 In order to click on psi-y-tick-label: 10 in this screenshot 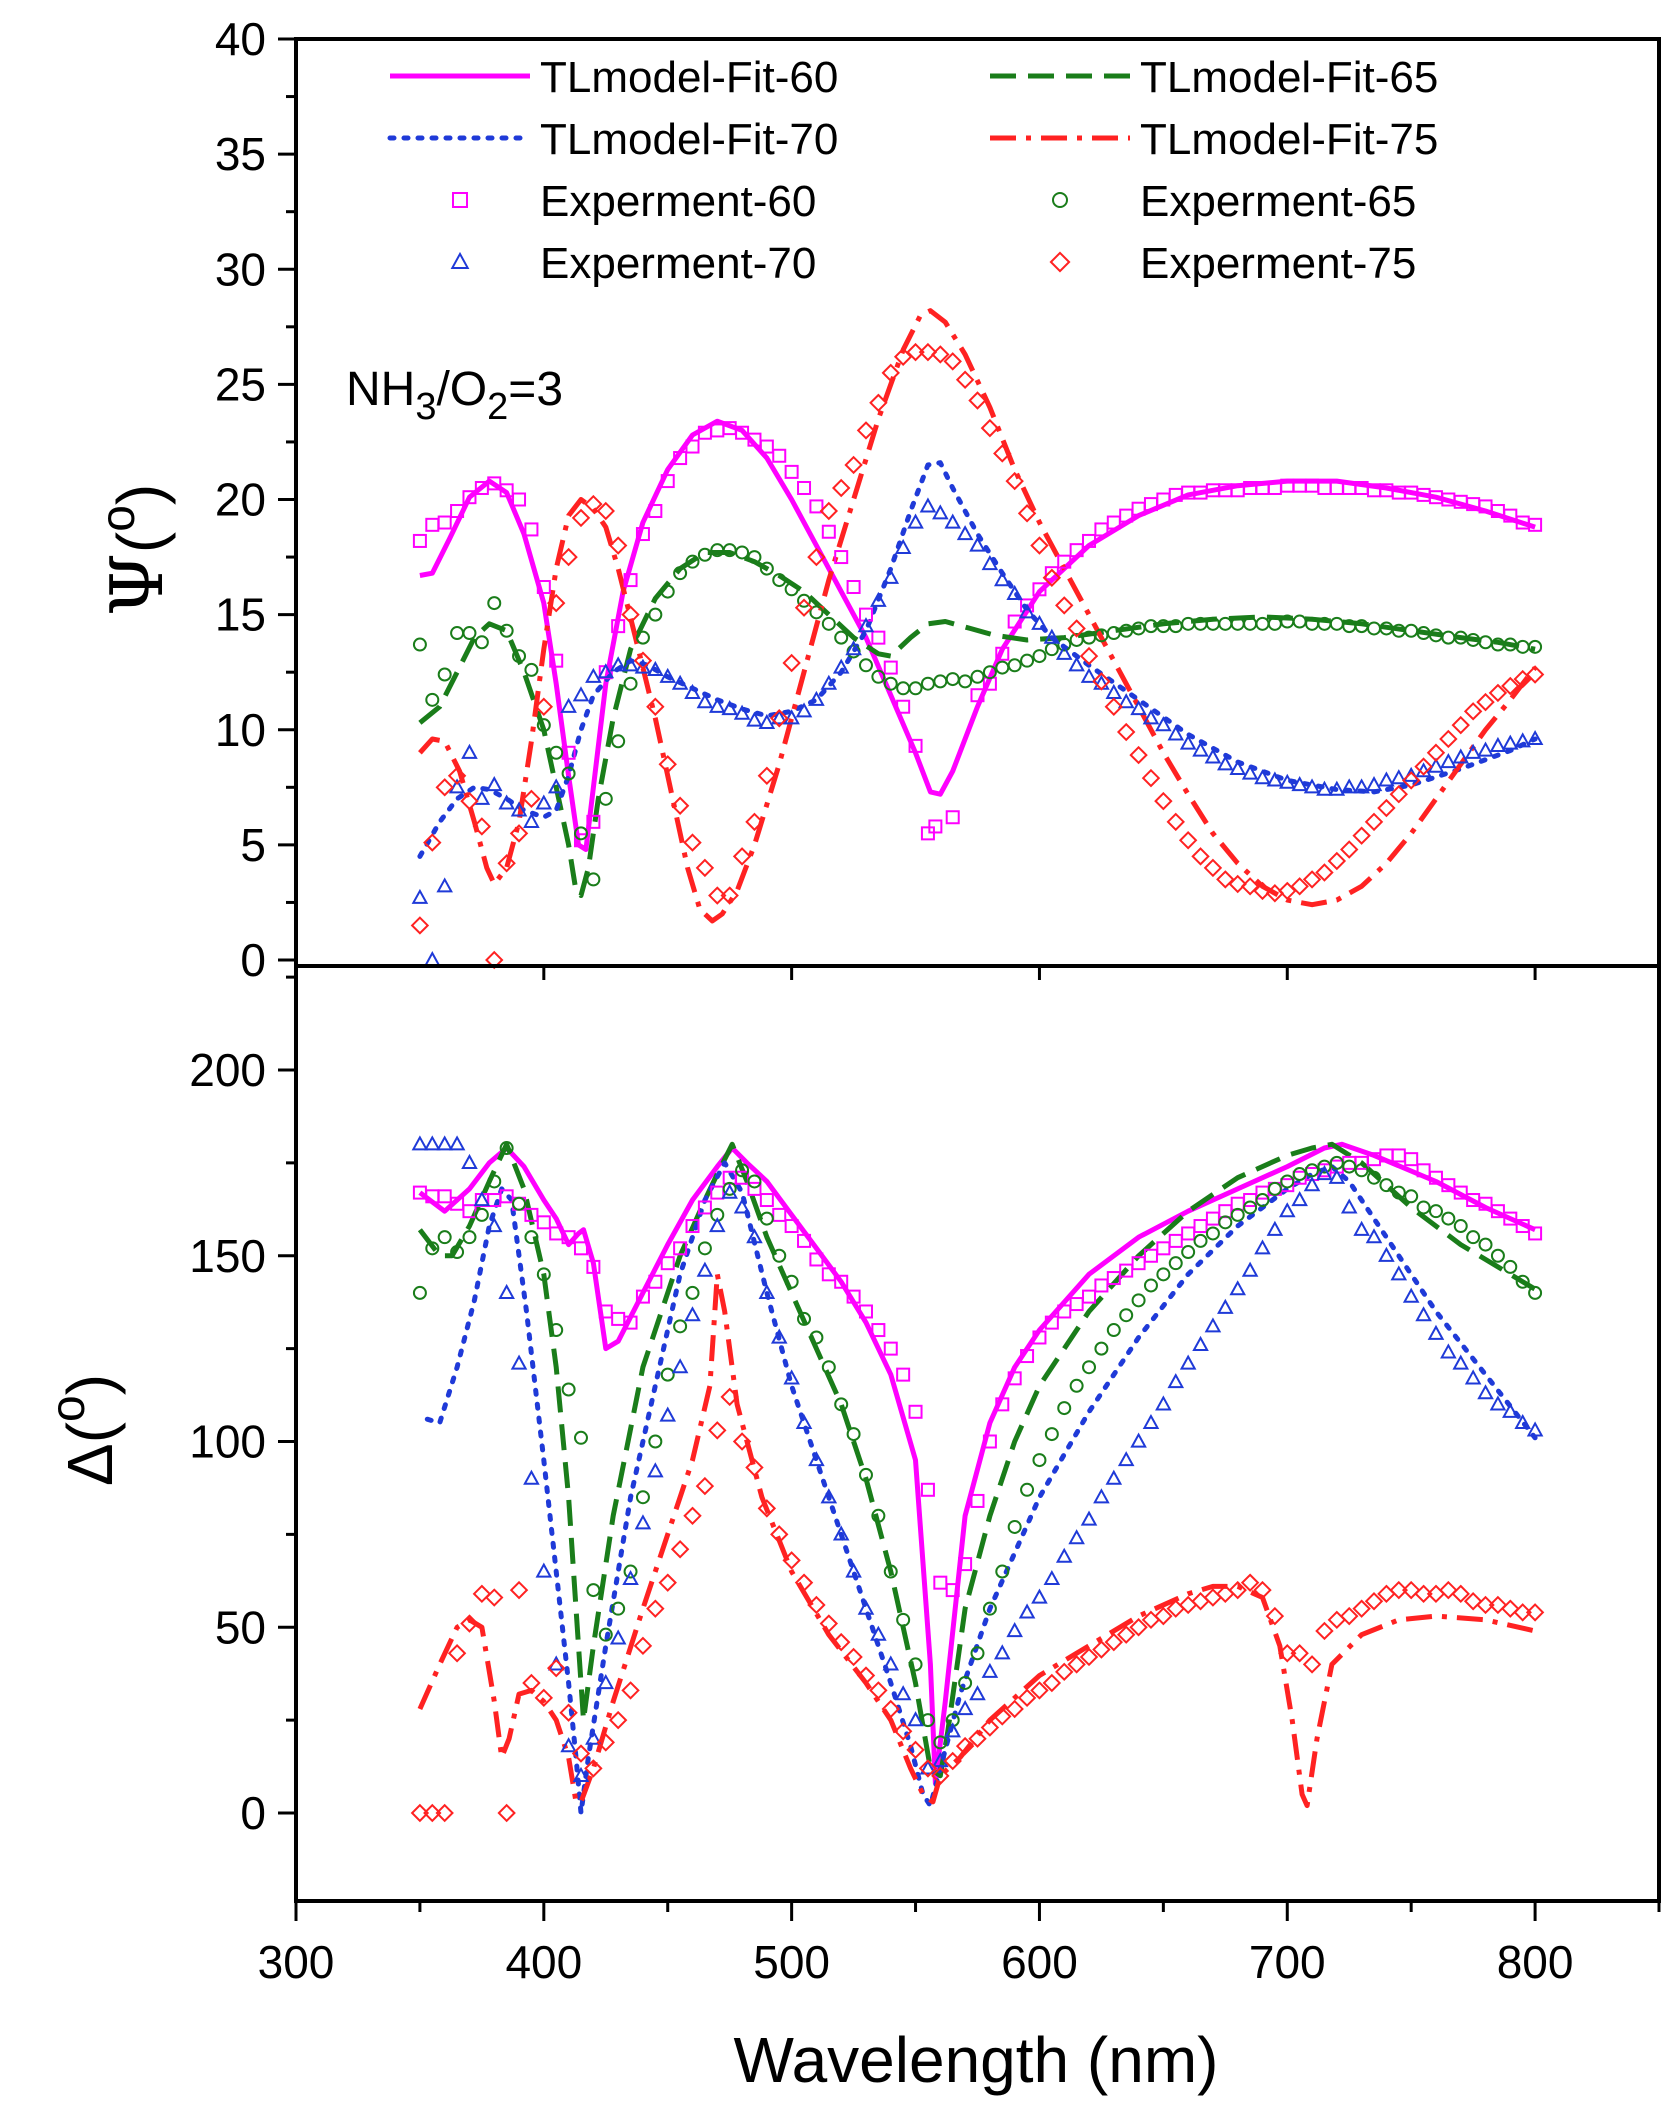, I will do `click(240, 730)`.